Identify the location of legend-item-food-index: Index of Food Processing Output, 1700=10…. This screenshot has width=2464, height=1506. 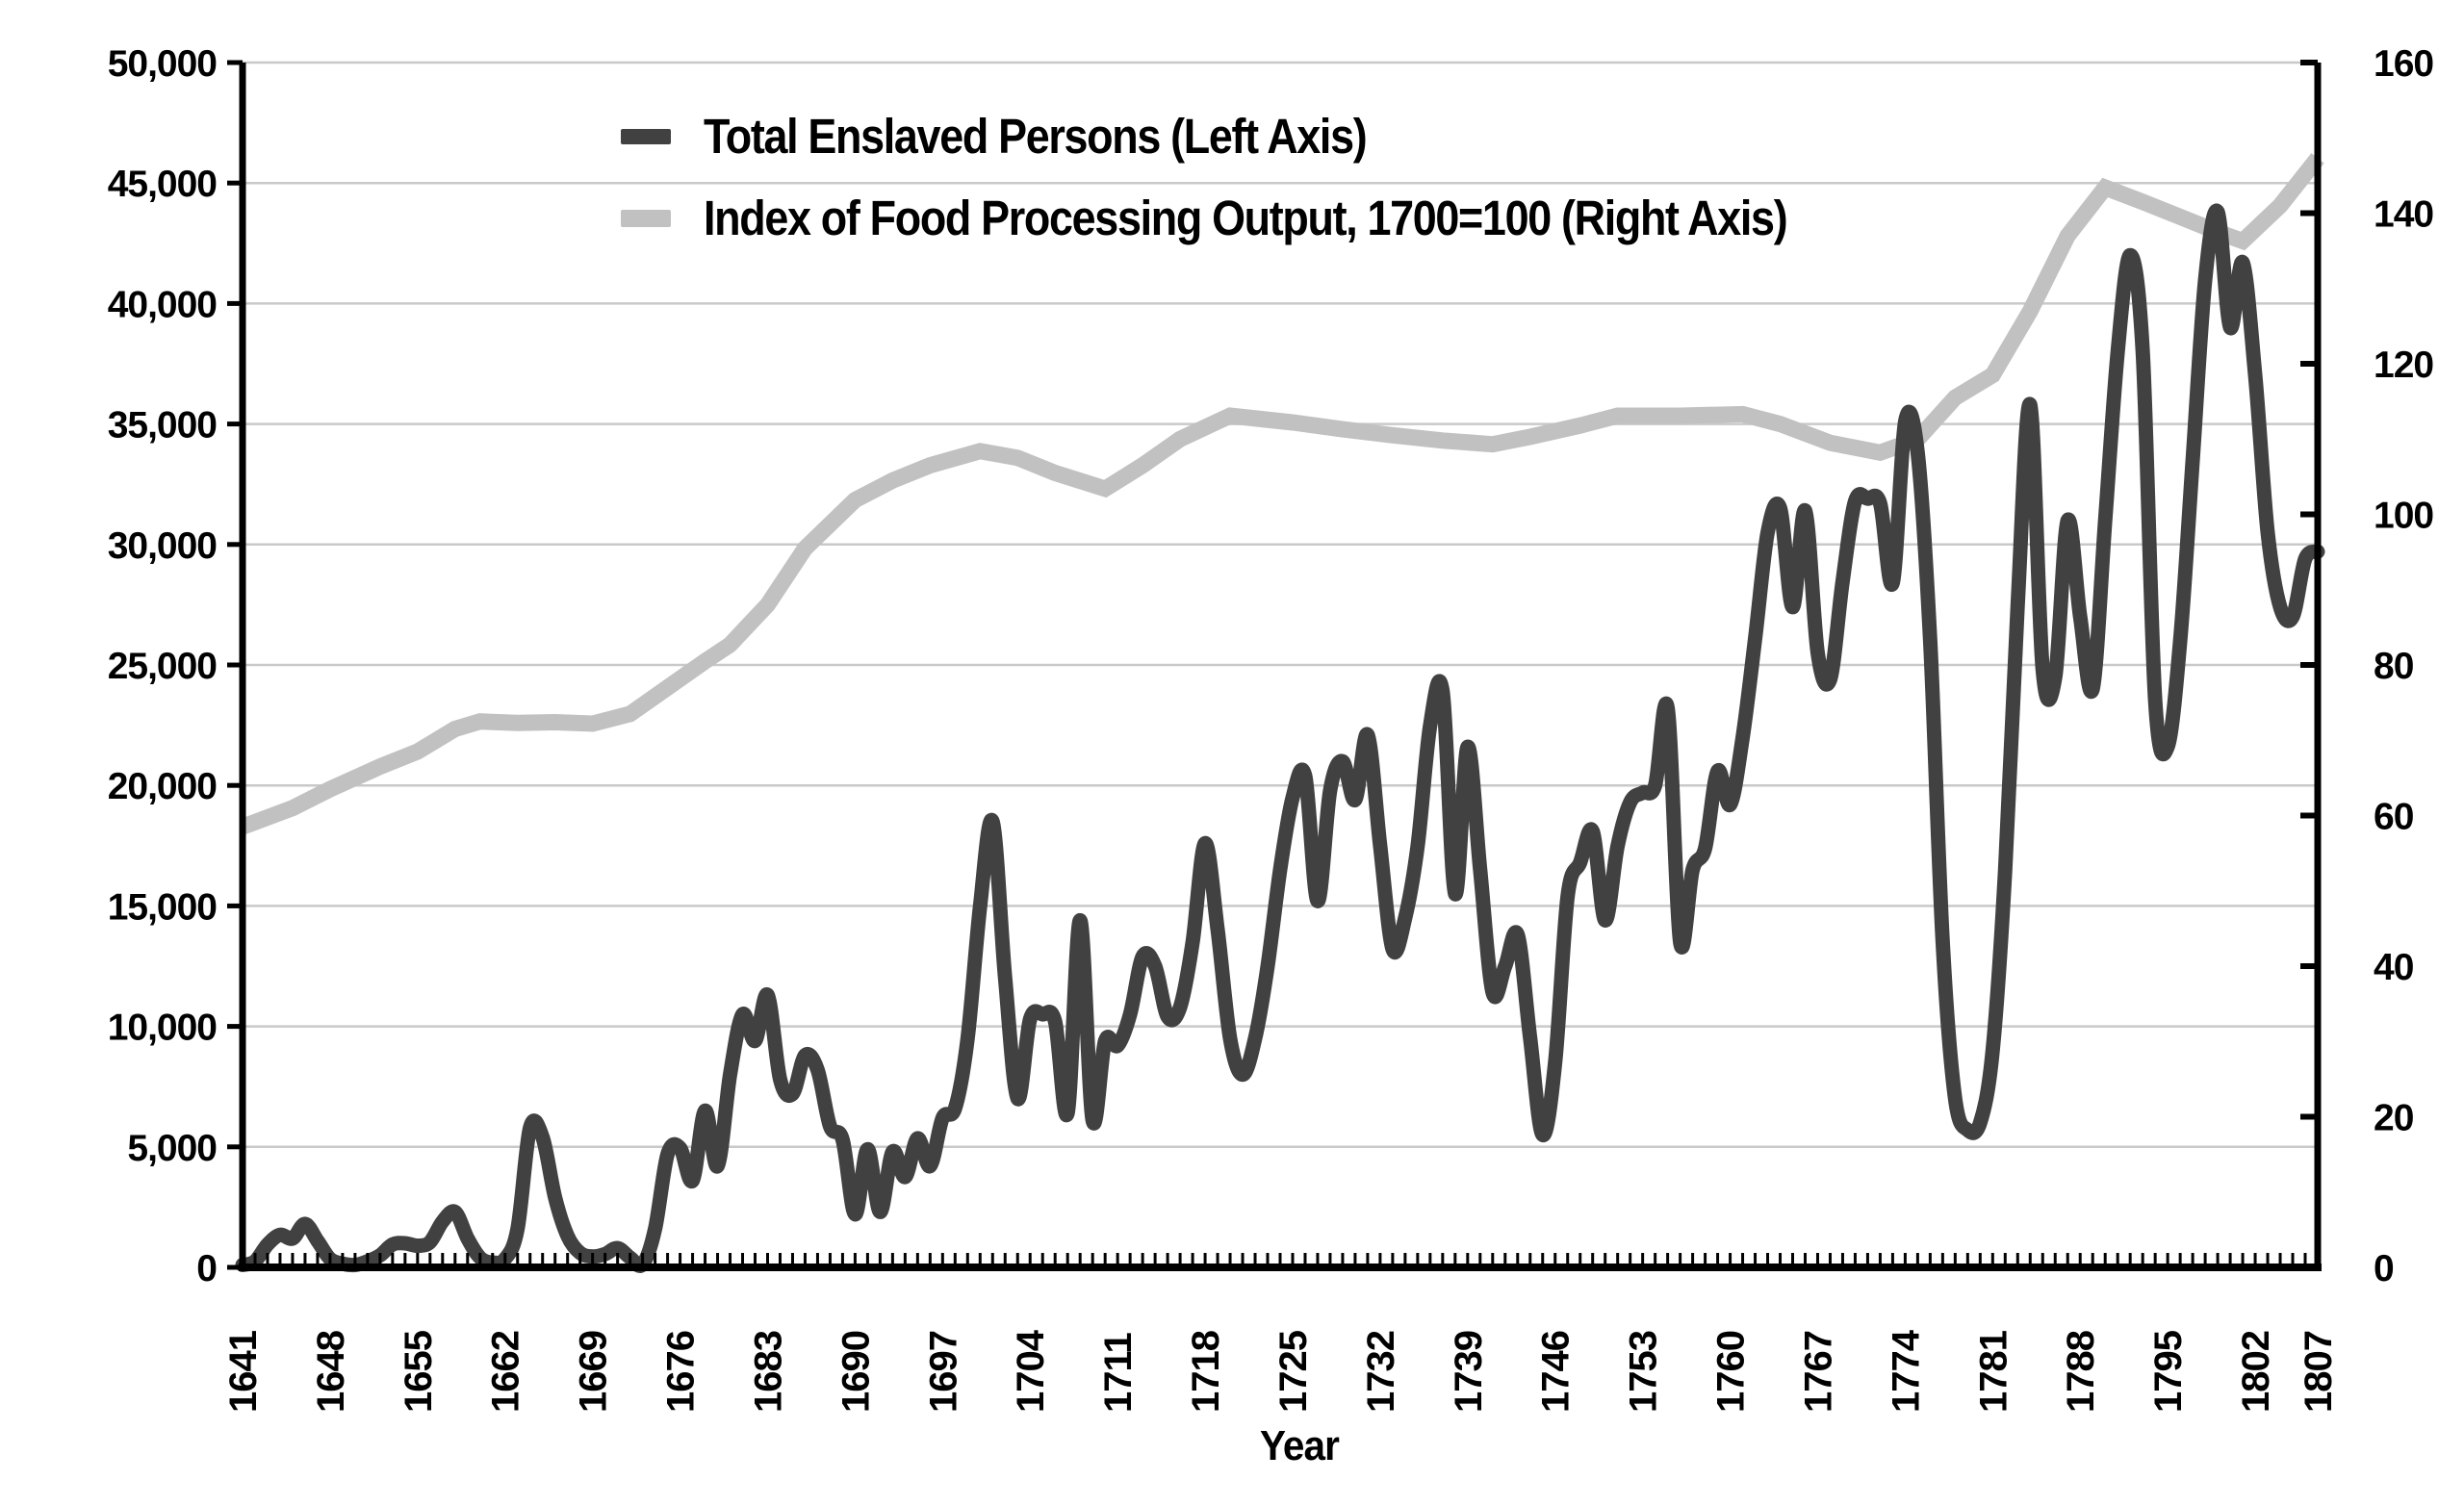
(1278, 219).